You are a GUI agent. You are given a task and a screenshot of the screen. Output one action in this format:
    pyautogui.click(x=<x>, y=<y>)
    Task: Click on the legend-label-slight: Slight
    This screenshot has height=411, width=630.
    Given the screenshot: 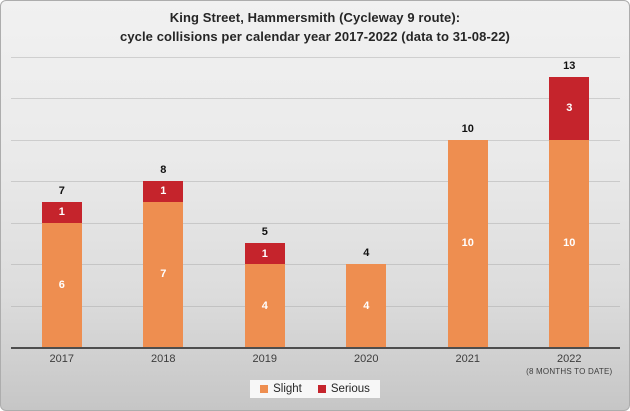 What is the action you would take?
    pyautogui.click(x=287, y=389)
    